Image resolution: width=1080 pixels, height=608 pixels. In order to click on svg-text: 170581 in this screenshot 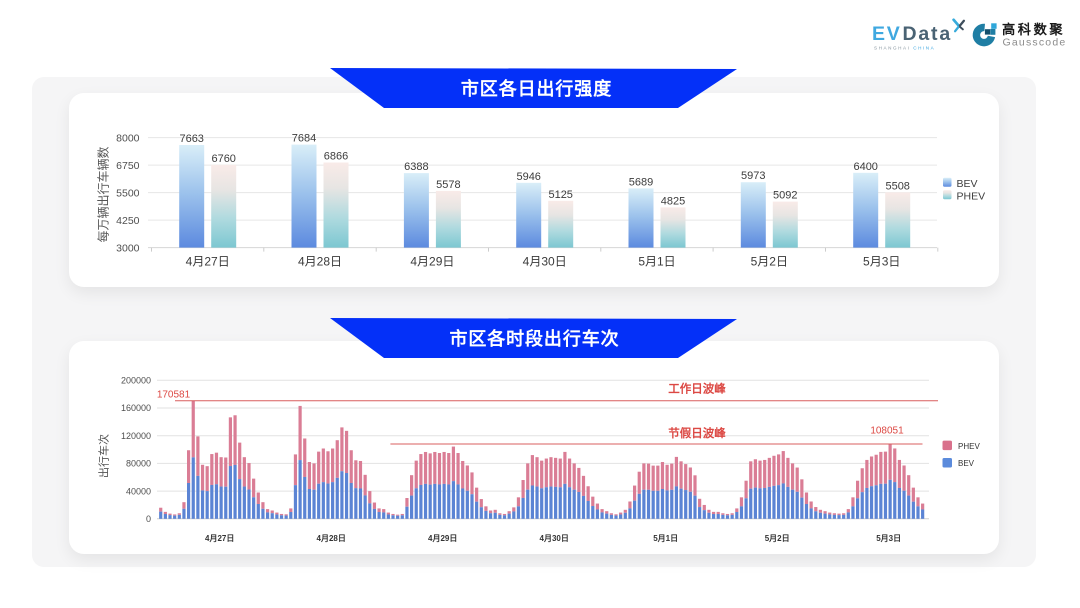, I will do `click(174, 395)`.